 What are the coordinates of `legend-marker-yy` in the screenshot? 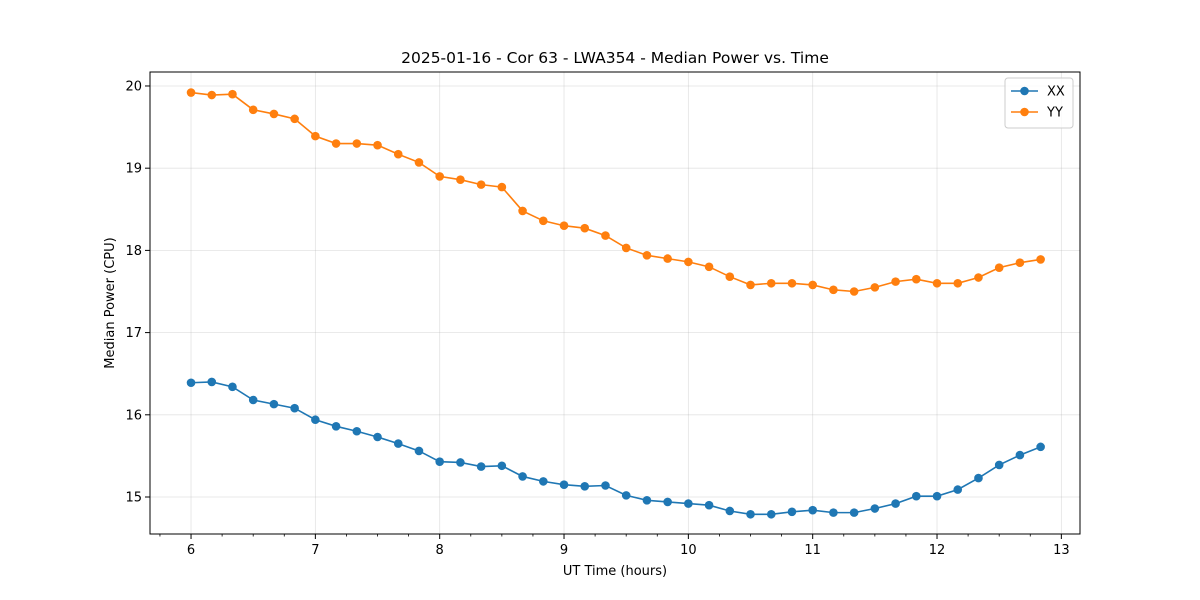 It's located at (1024, 112).